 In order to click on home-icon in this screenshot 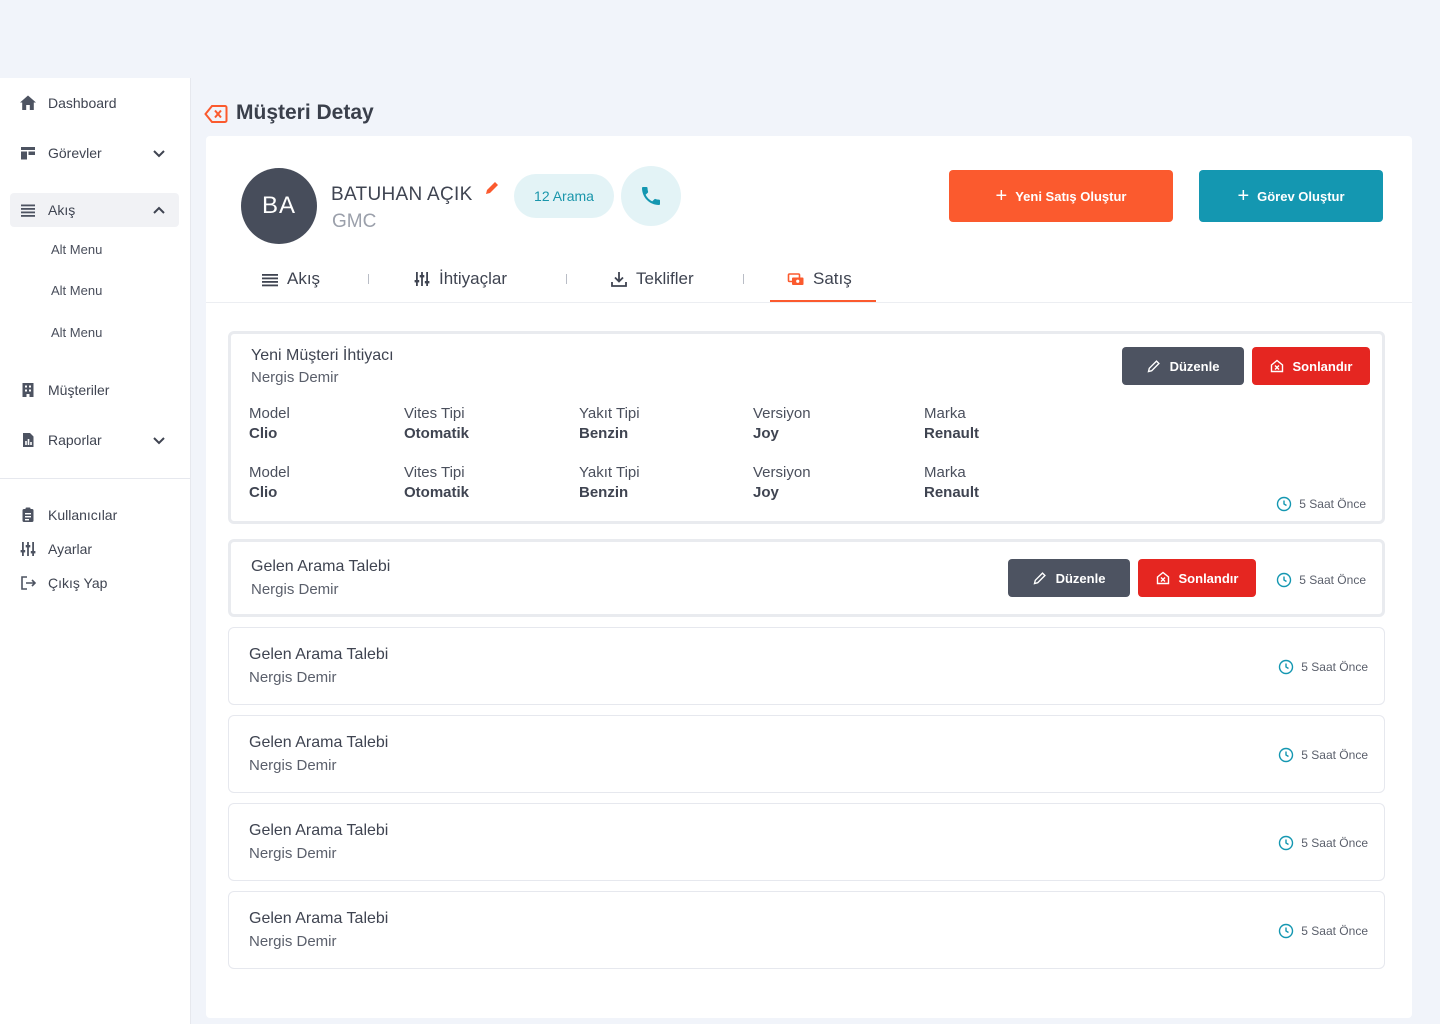, I will do `click(28, 103)`.